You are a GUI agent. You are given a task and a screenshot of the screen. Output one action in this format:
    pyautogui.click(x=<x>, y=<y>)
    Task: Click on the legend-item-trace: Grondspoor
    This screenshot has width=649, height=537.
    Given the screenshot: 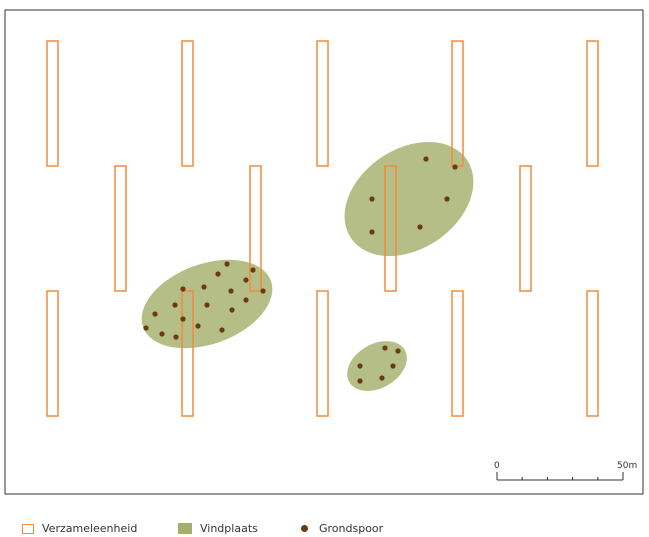 What is the action you would take?
    pyautogui.click(x=340, y=528)
    